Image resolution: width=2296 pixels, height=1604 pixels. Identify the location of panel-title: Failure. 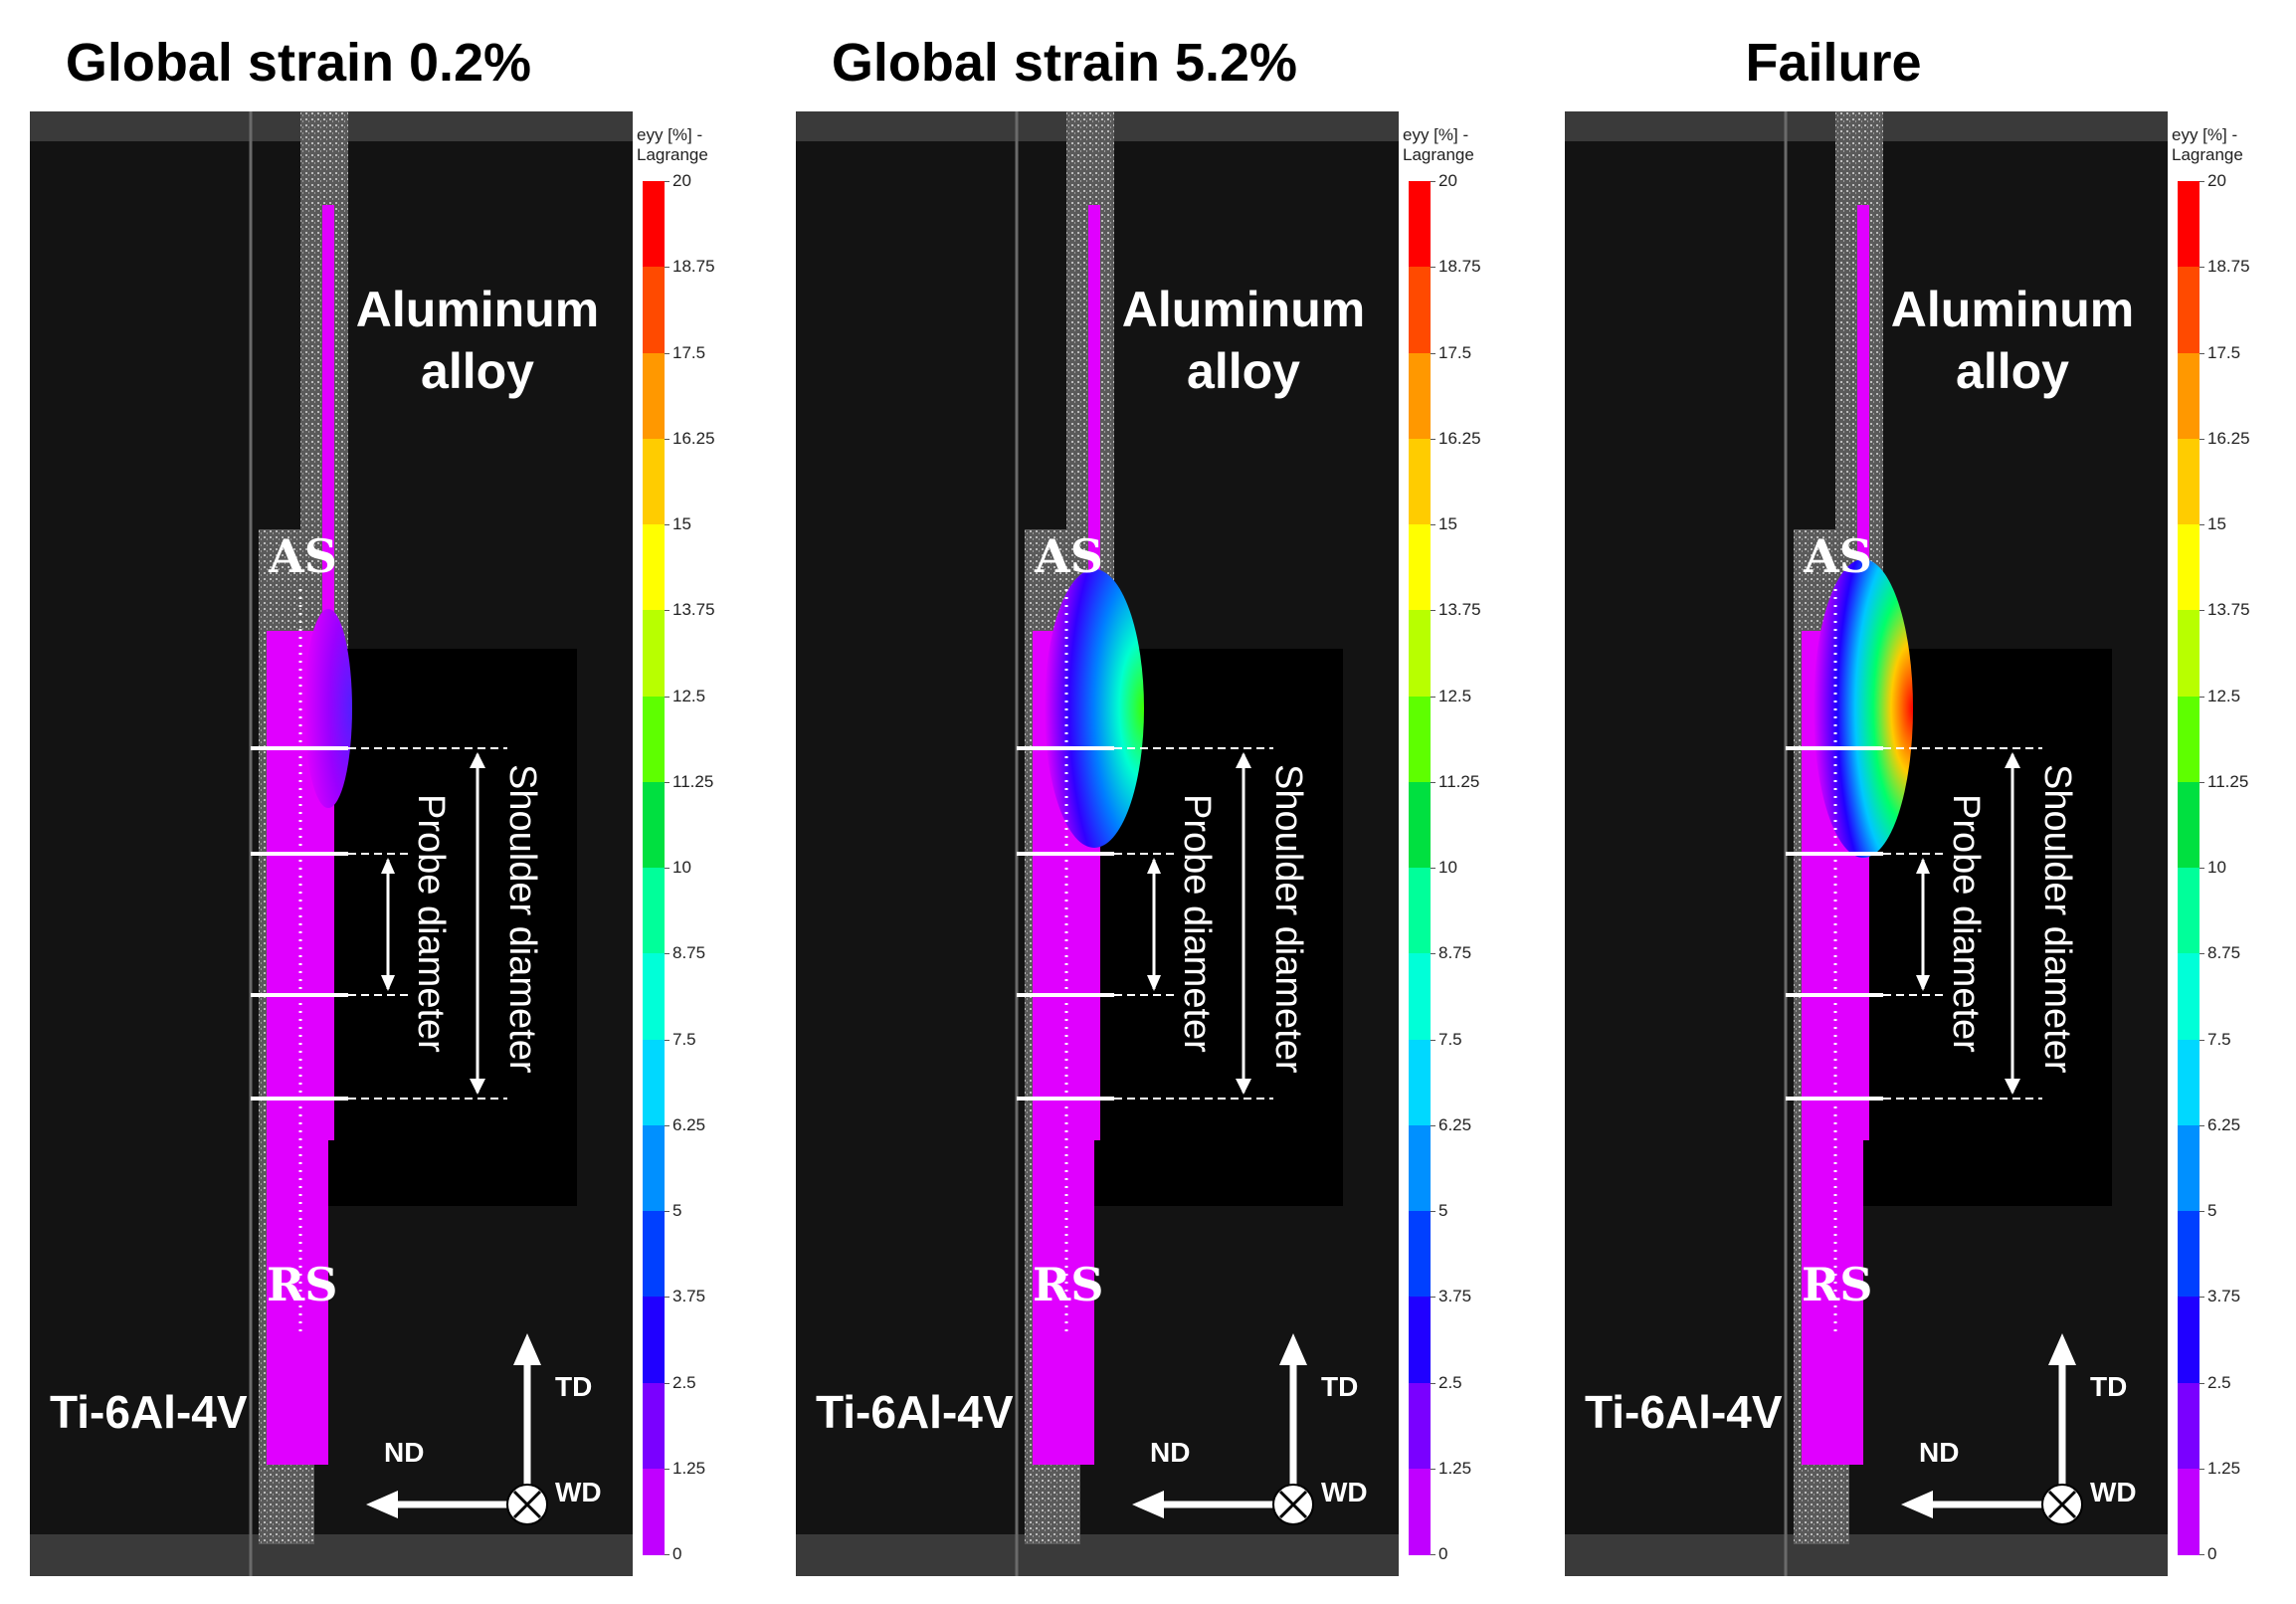
(1834, 63).